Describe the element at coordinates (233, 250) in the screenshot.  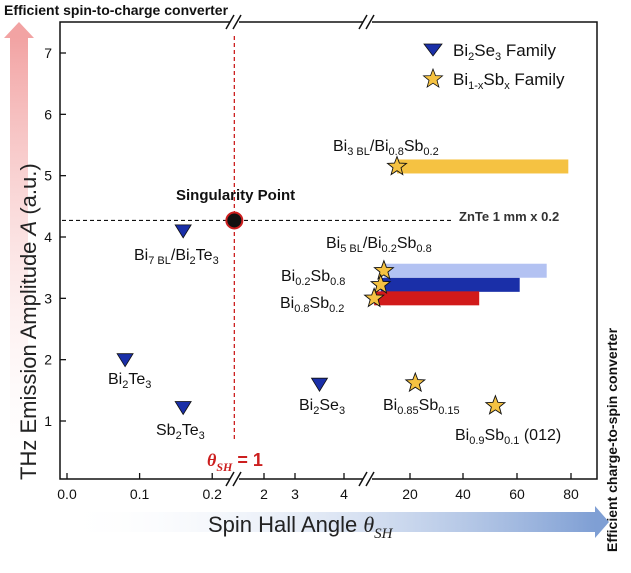
I see `axis-break-left` at that location.